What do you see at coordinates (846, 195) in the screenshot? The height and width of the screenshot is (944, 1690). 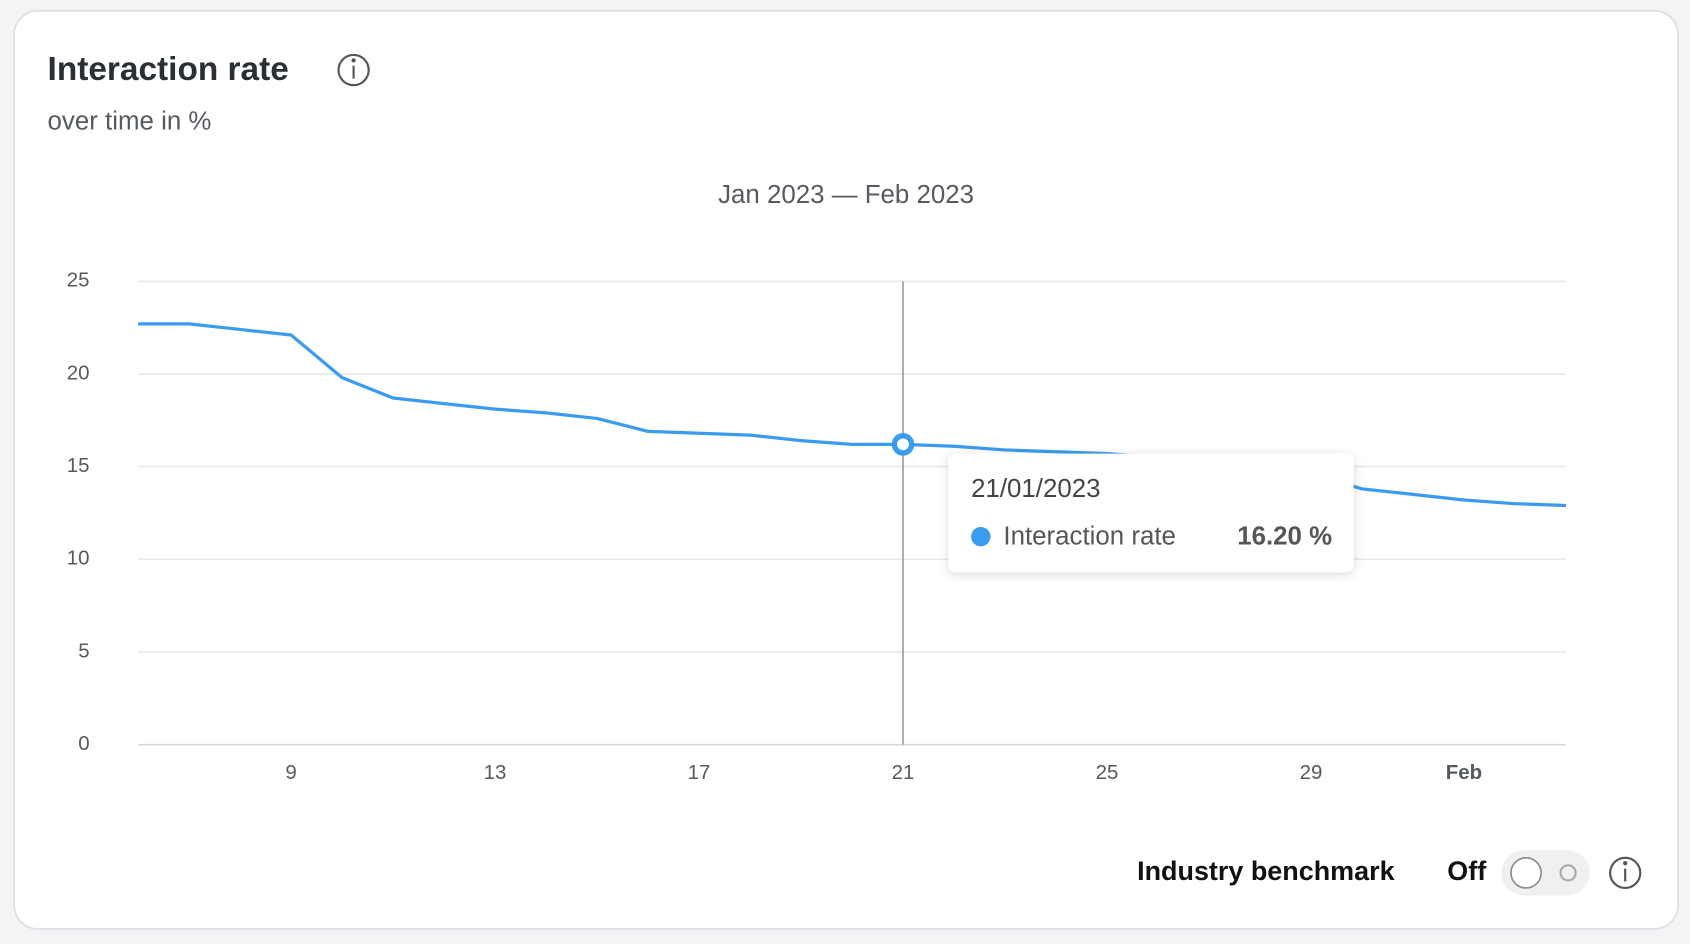 I see `date-range: Jan 2023 — Feb 2023` at bounding box center [846, 195].